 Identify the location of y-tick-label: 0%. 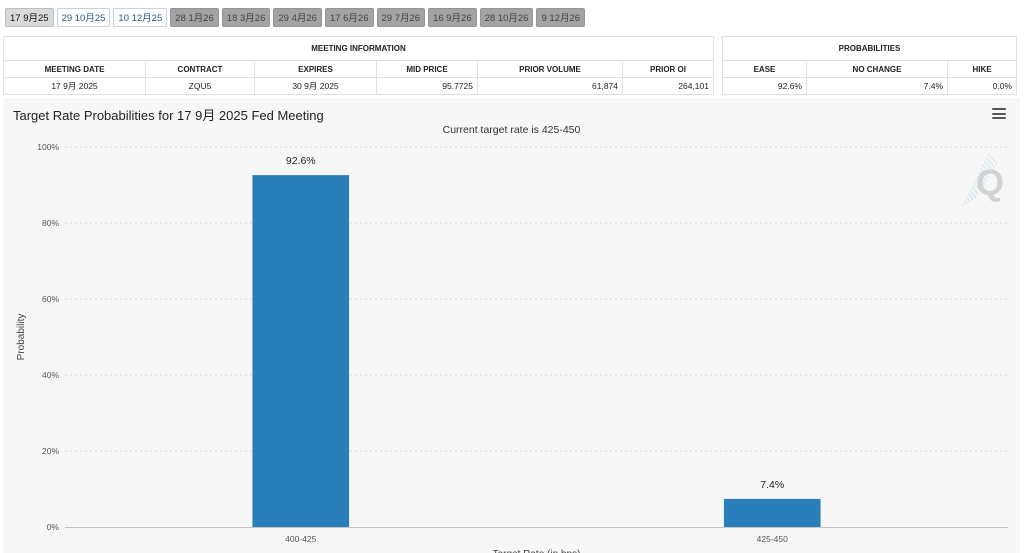
(53, 527).